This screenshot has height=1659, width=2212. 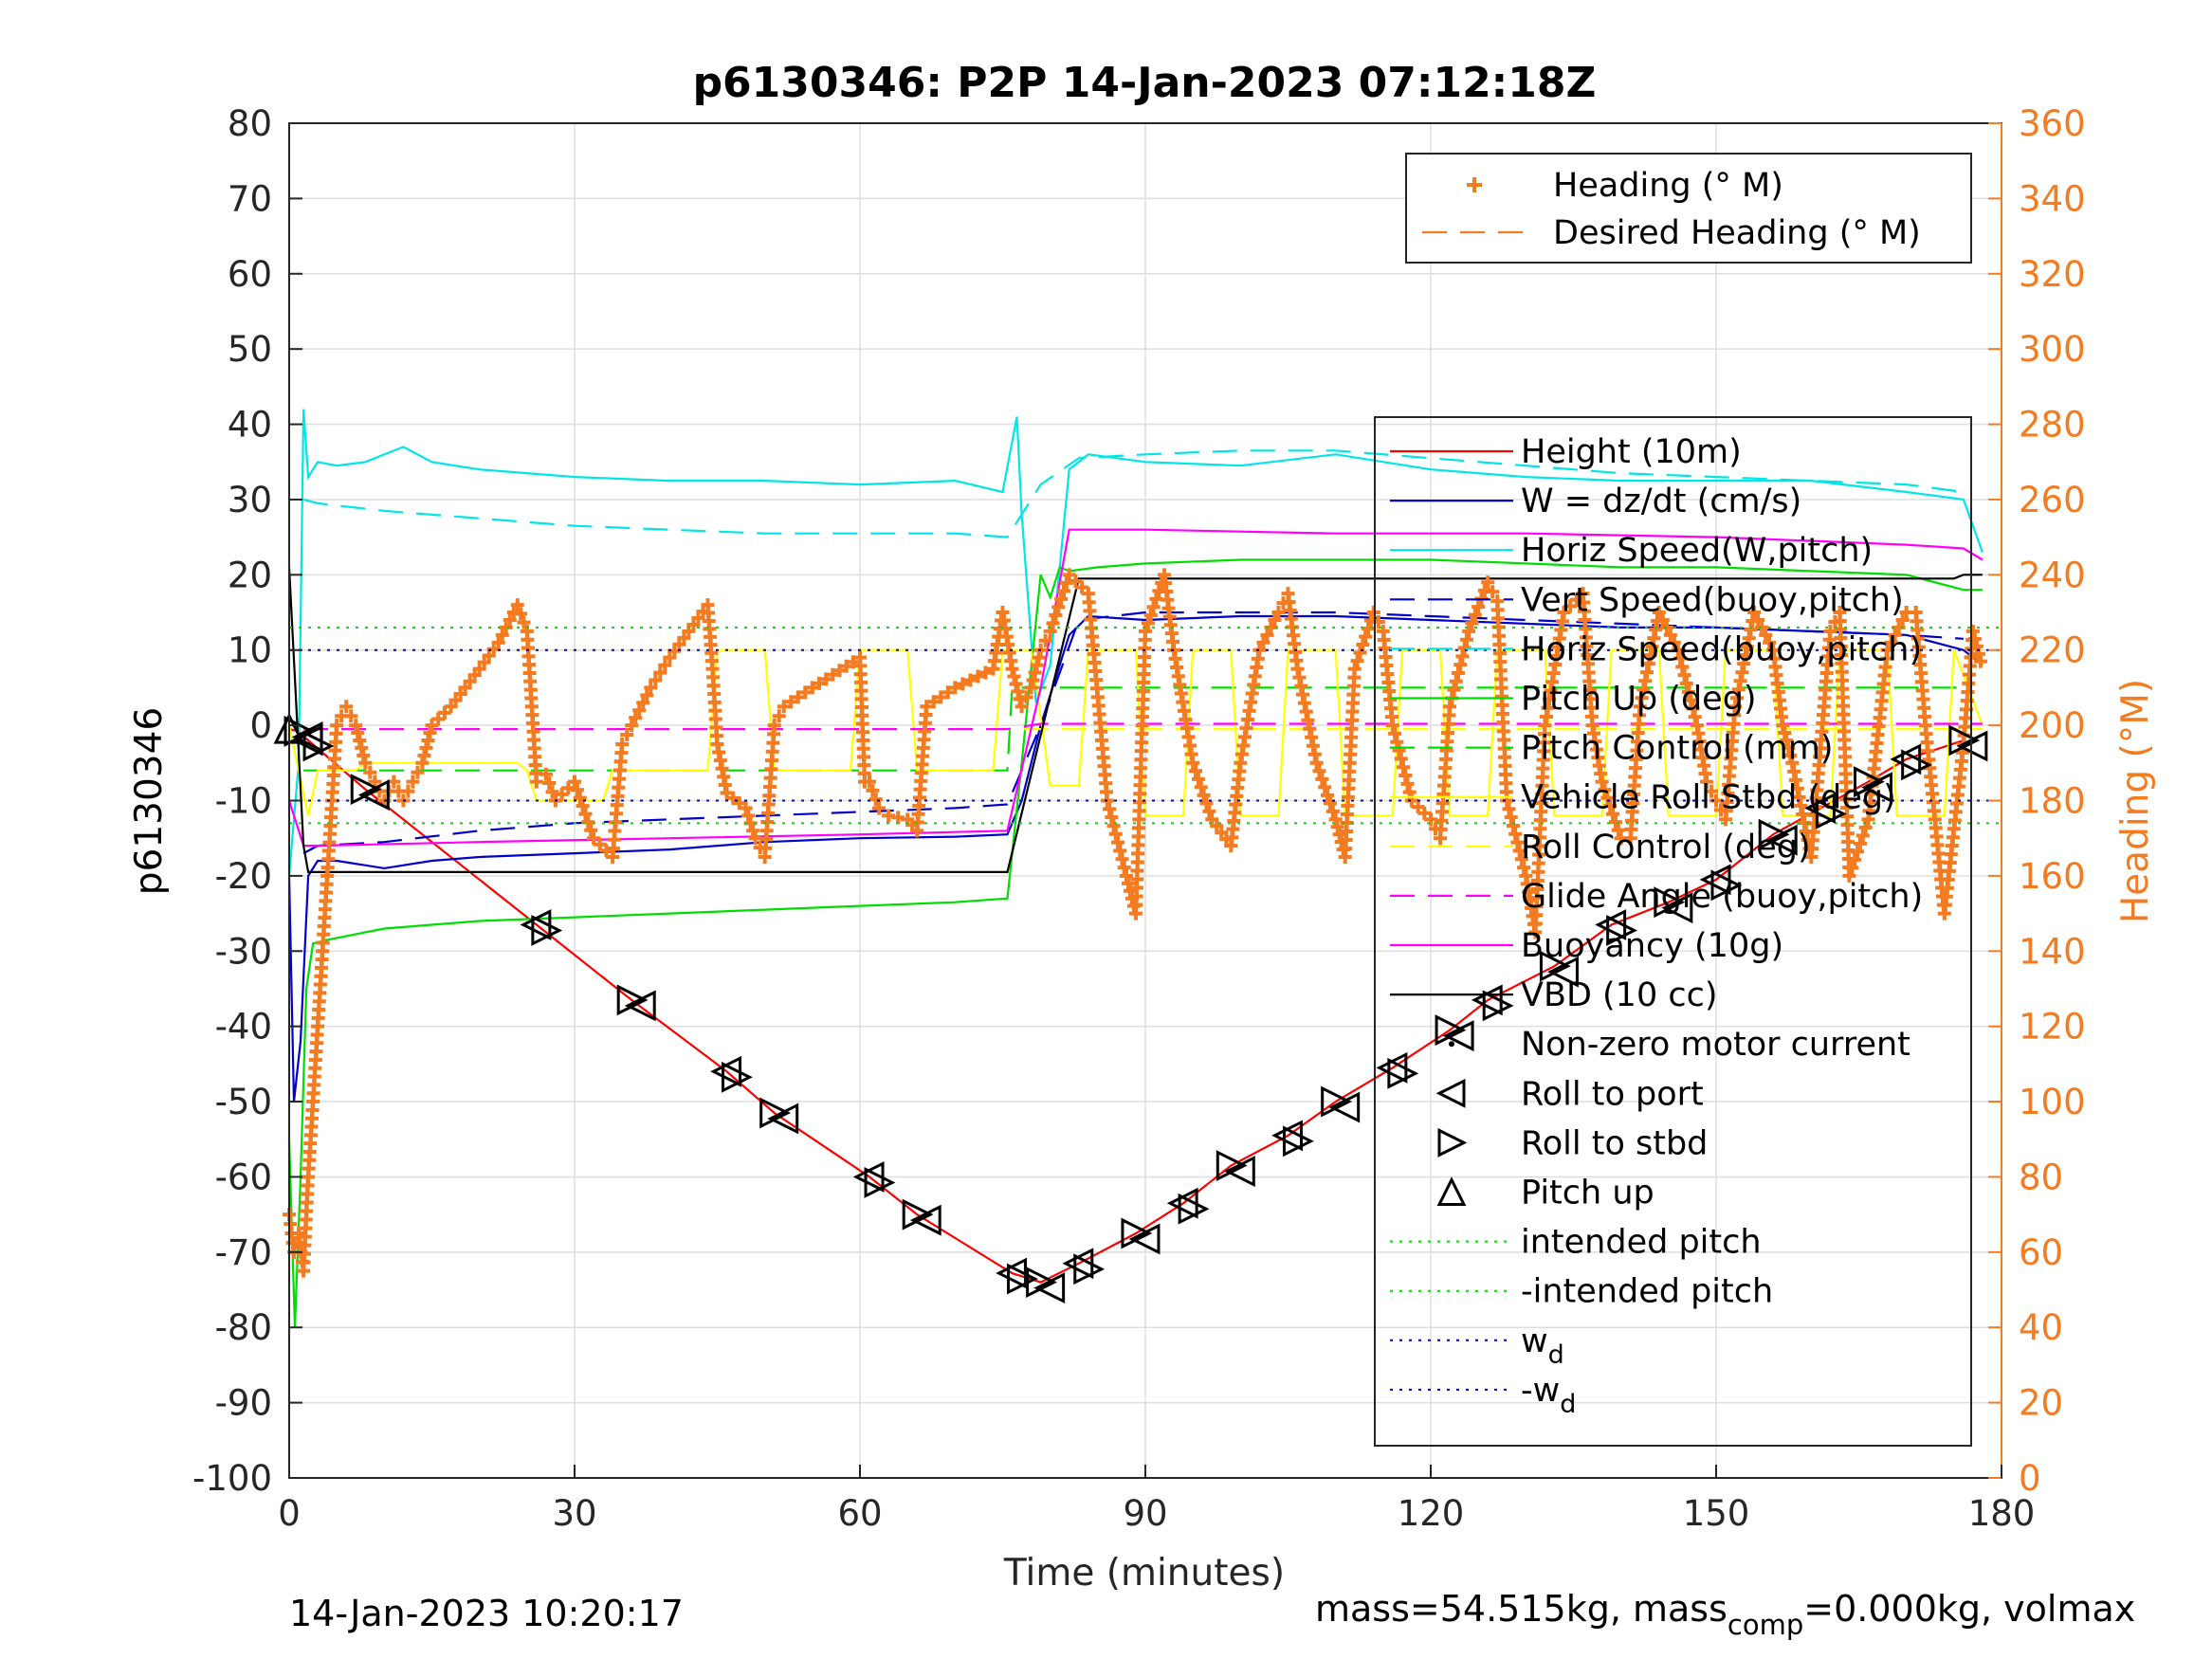 I want to click on right-tick-label: 160, so click(x=2052, y=876).